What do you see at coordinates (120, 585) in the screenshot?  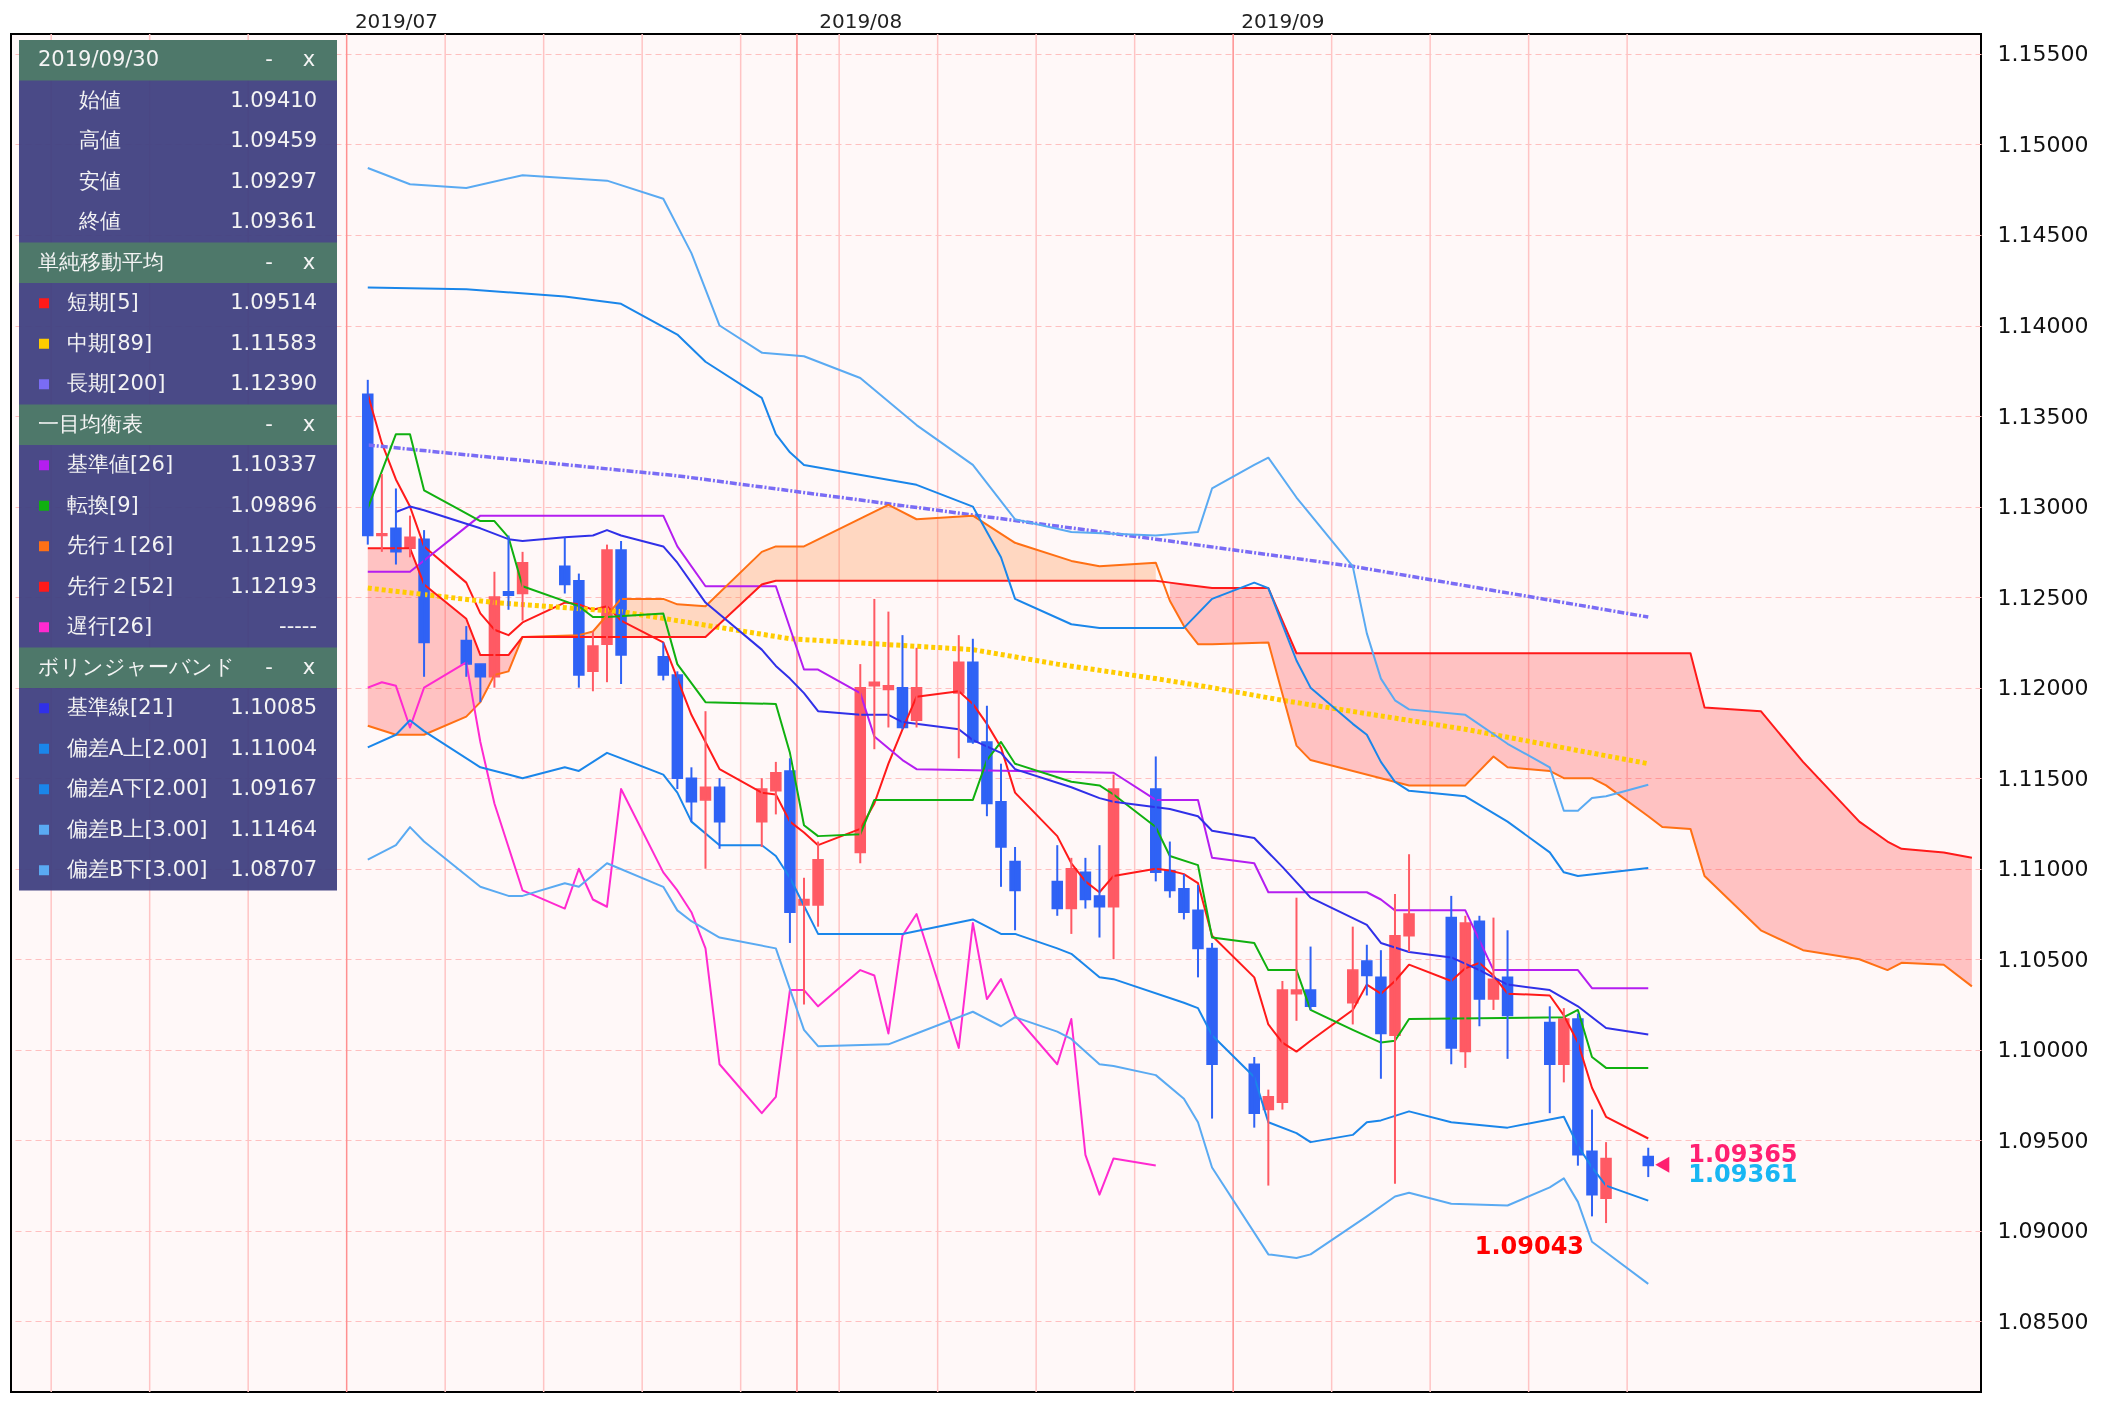 I see `legend-label: 先行２[52]` at bounding box center [120, 585].